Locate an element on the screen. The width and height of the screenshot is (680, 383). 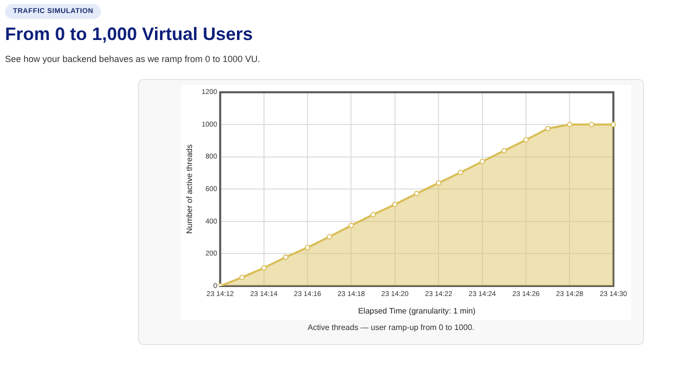
y-axis-title: Number of active threads is located at coordinates (189, 189).